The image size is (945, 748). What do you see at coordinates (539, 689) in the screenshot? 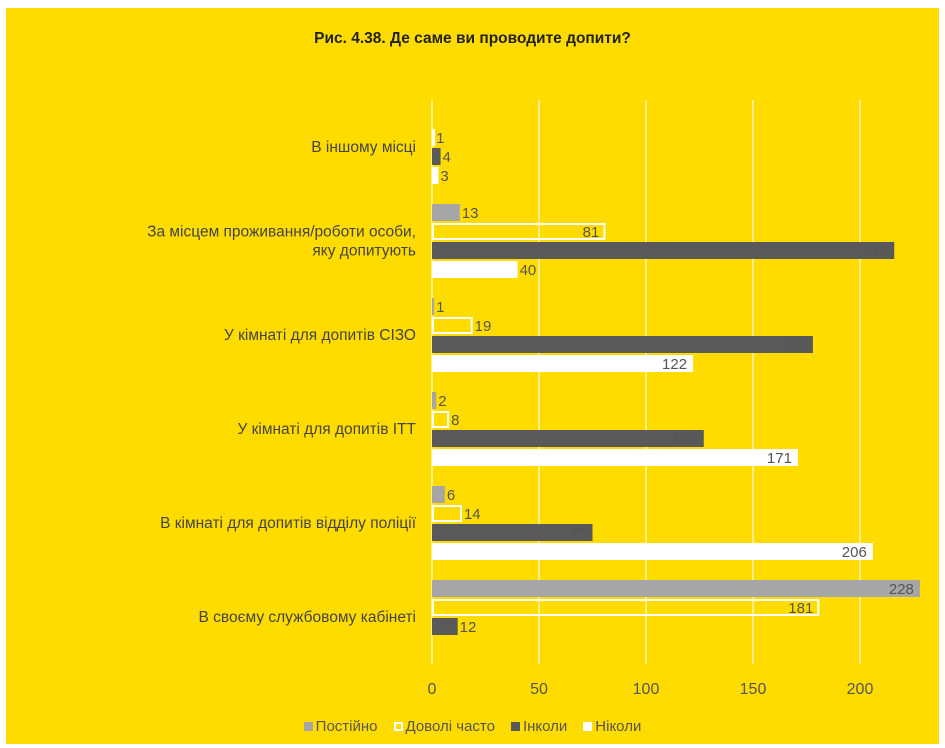
I see `x-tick-label: 50` at bounding box center [539, 689].